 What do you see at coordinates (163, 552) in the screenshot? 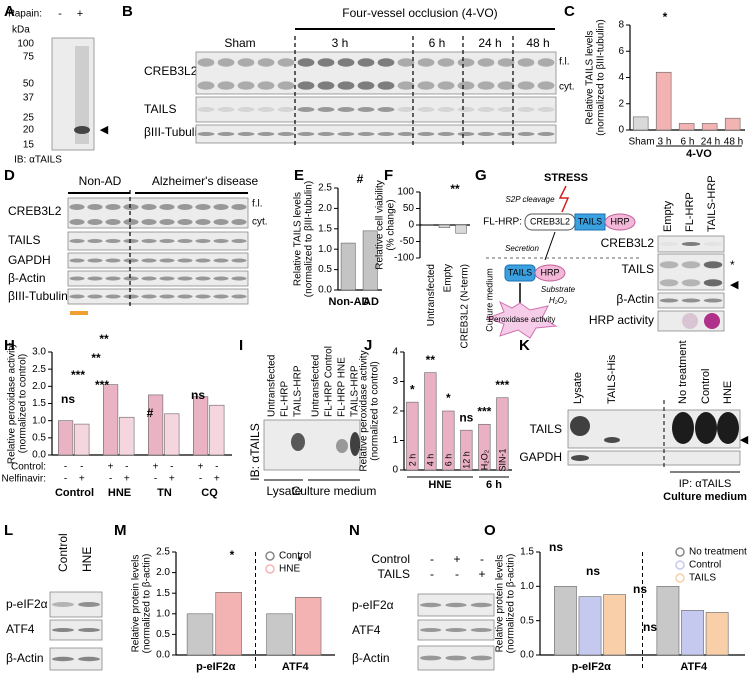
I see `y-tick-label: 2.5` at bounding box center [163, 552].